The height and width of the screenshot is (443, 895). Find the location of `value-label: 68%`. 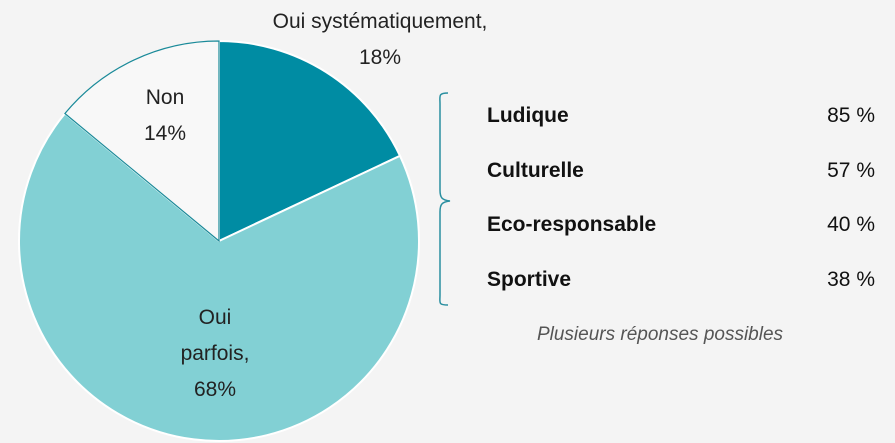

value-label: 68% is located at coordinates (215, 389).